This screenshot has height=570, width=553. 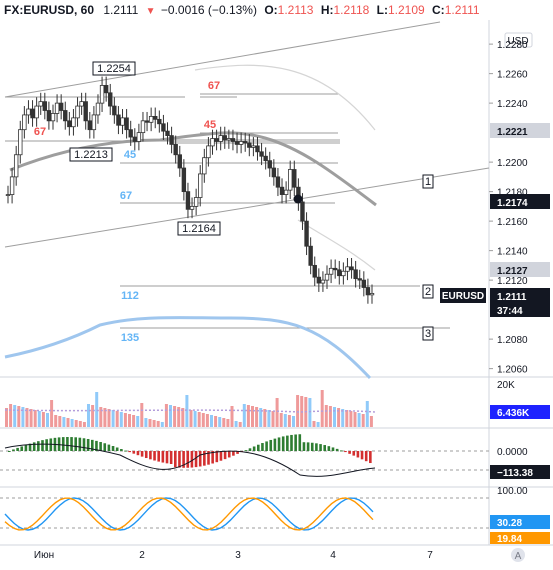 I want to click on open-label: O:, so click(x=271, y=10).